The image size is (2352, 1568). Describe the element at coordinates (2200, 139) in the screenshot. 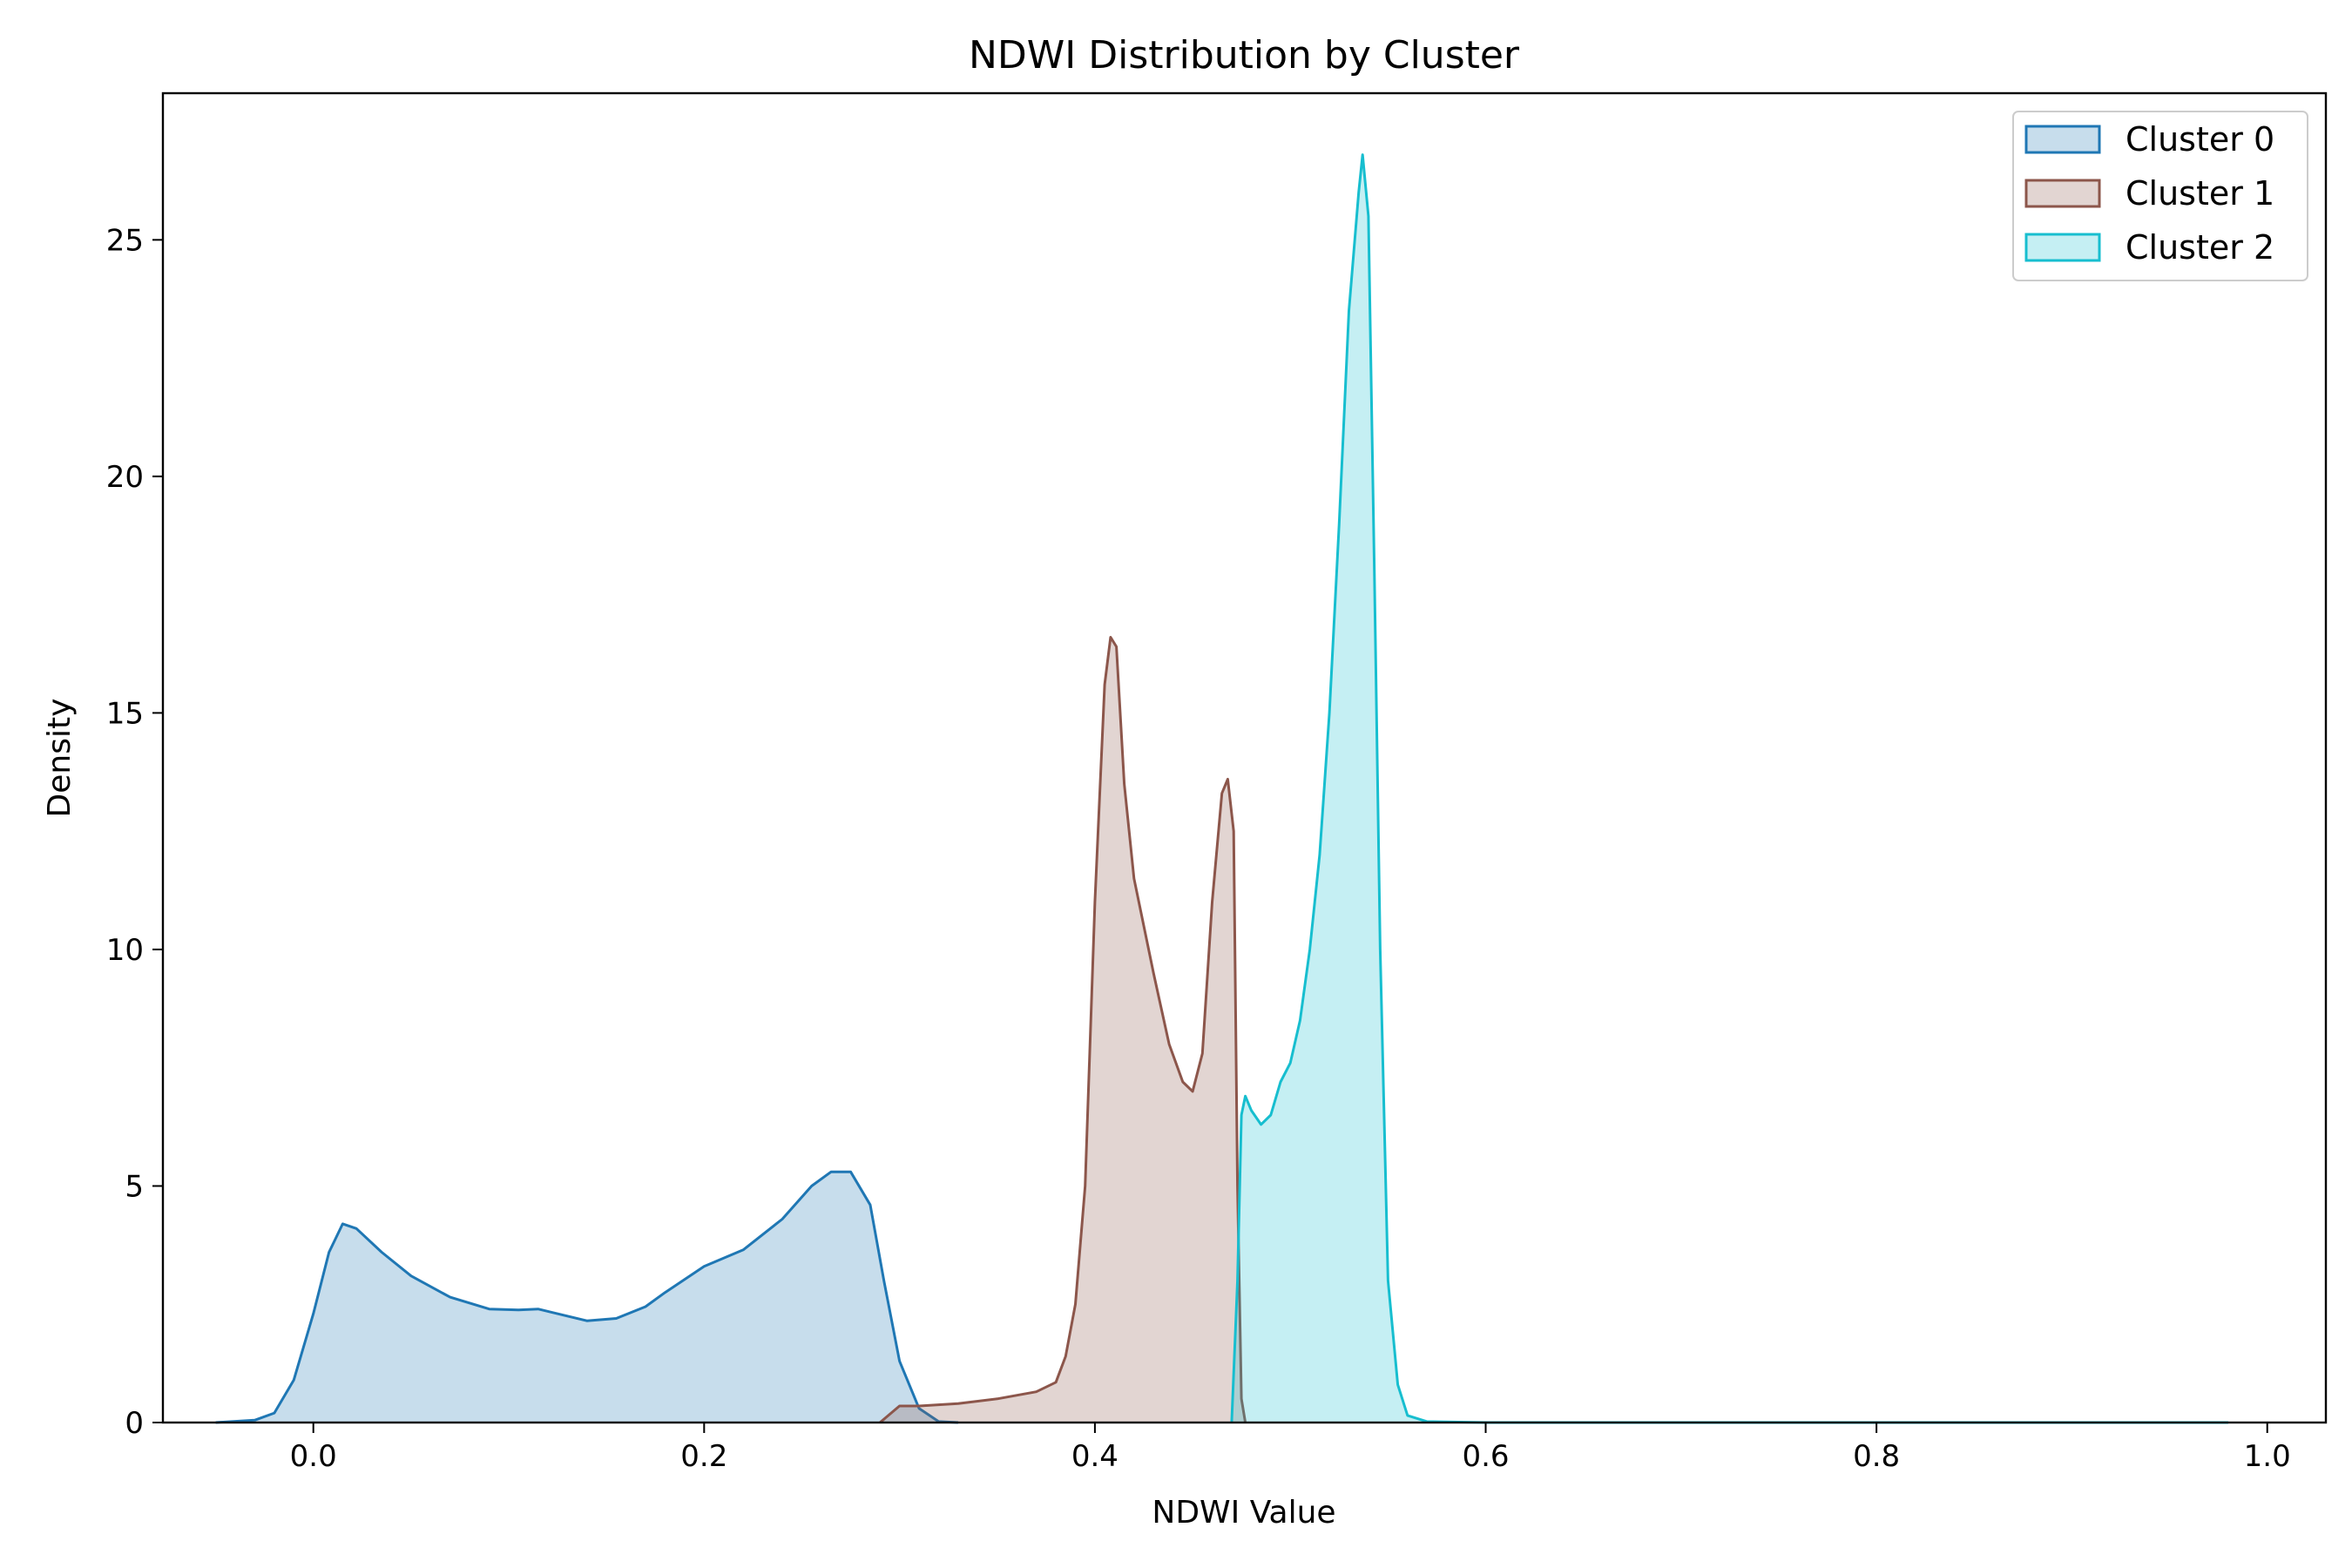

I see `legend-label-cluster-0: Cluster 0` at that location.